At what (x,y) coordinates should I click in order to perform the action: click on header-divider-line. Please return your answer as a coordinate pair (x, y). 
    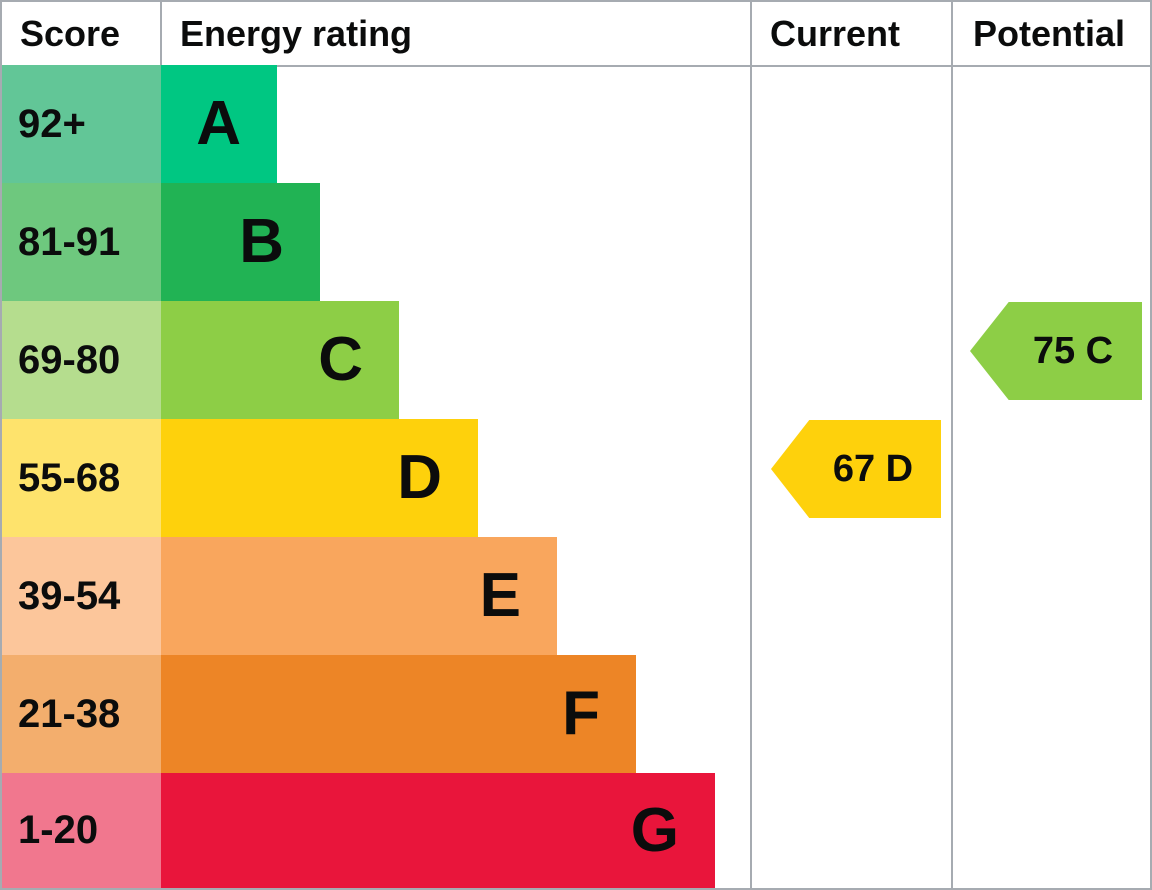
    Looking at the image, I should click on (576, 66).